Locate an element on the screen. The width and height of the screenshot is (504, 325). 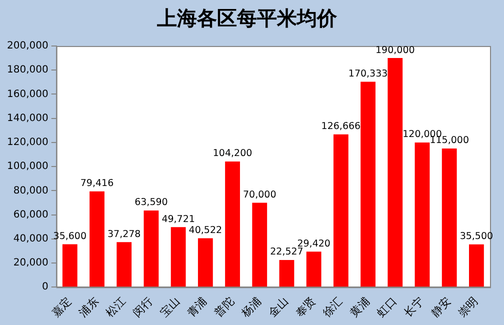
x-tick-label: 宝山 is located at coordinates (170, 307).